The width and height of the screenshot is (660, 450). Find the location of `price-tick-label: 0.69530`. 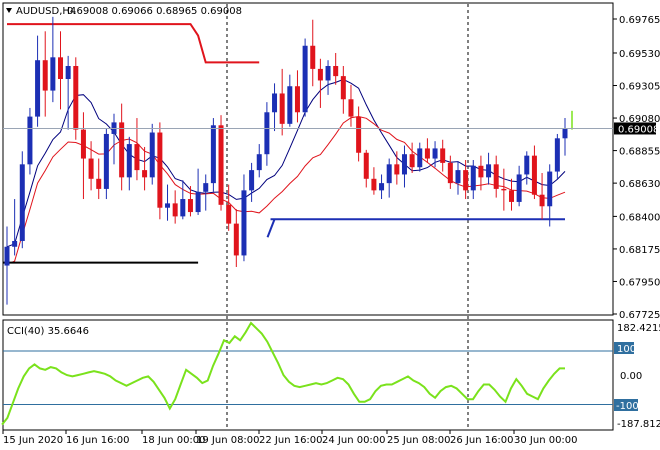

price-tick-label: 0.69530 is located at coordinates (639, 54).